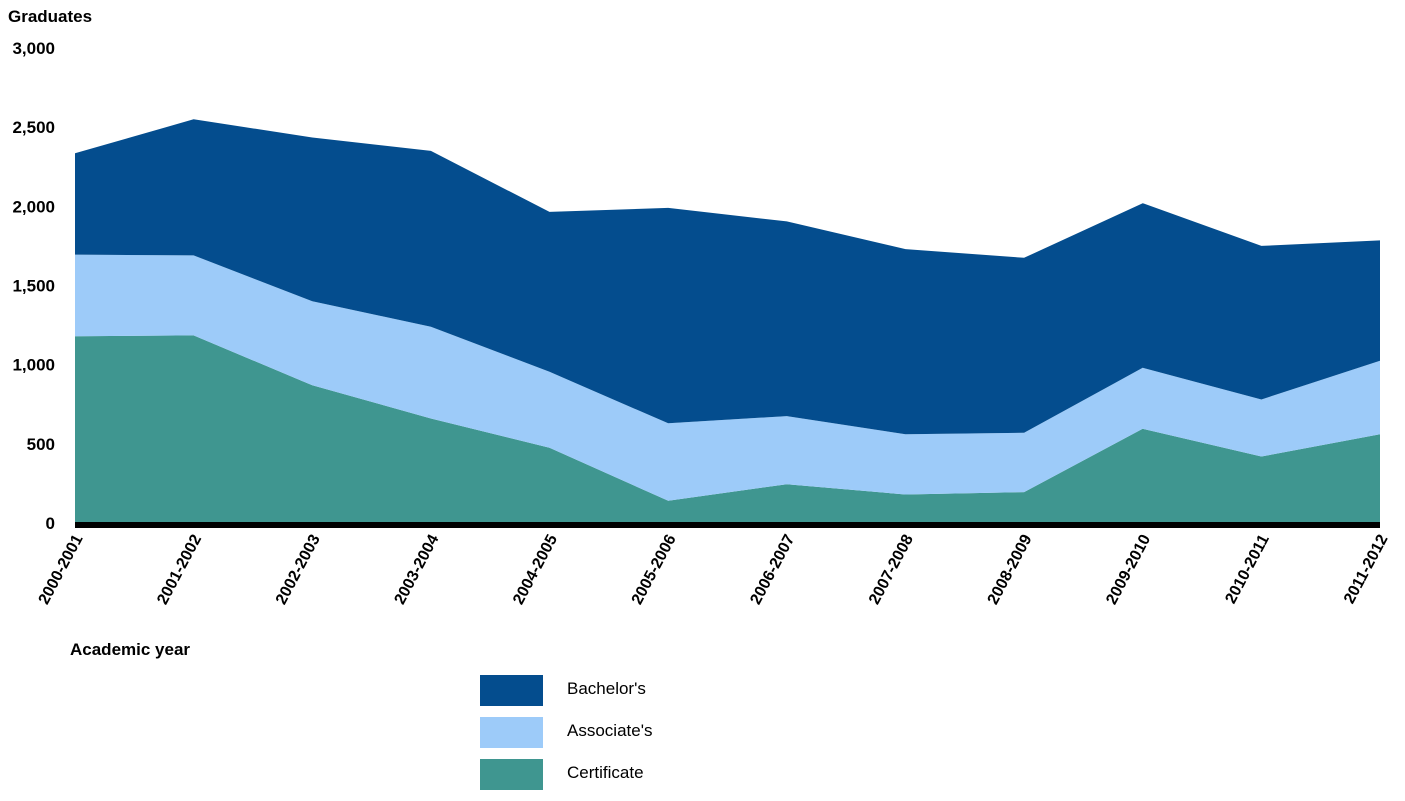 This screenshot has width=1405, height=801. Describe the element at coordinates (511, 732) in the screenshot. I see `legend-swatch-associates` at that location.